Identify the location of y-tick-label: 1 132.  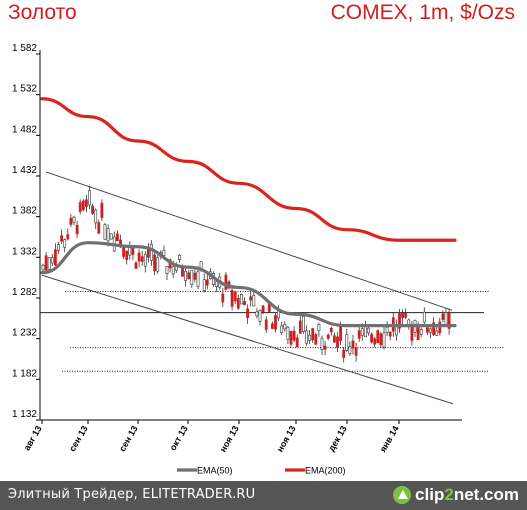
(24, 414).